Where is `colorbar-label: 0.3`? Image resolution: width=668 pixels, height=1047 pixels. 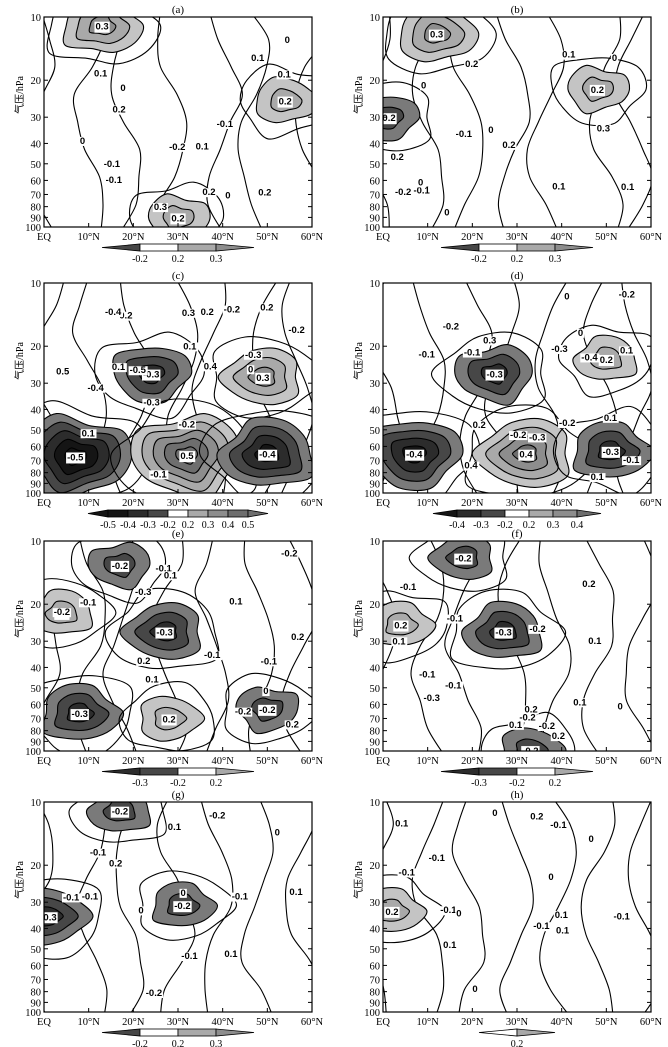 colorbar-label: 0.3 is located at coordinates (553, 525).